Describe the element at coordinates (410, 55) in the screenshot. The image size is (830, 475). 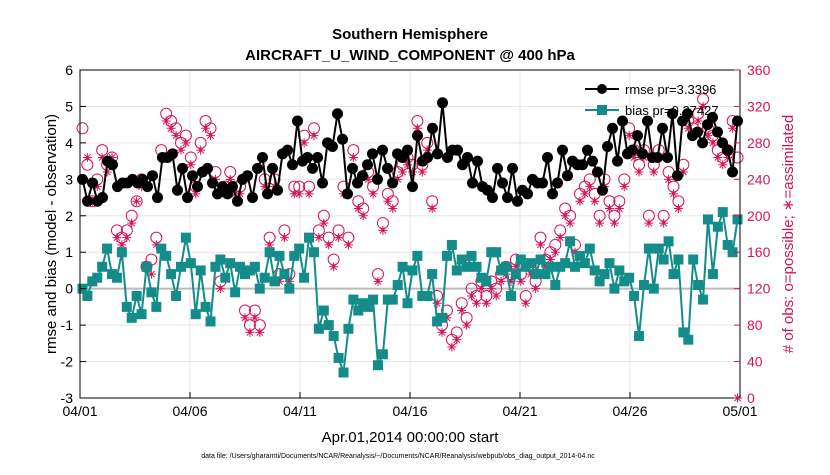
I see `chart-title-line2: AIRCRAFT_U_WIND_COMPONENT @ 400 hPa` at that location.